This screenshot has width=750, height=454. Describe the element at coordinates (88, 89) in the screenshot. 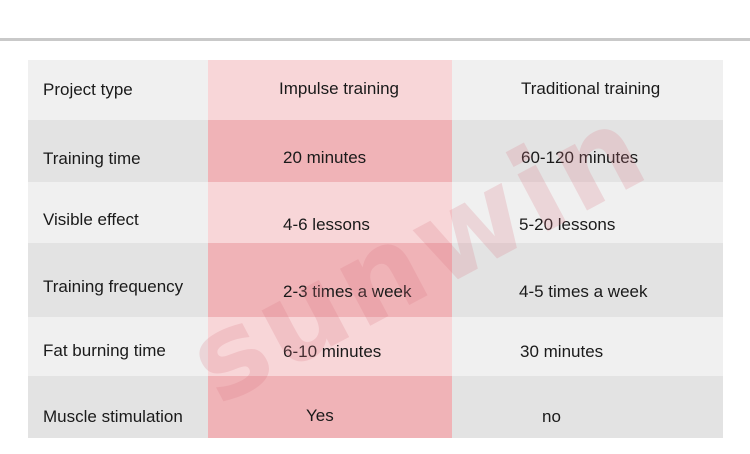

I see `header-project-type: Project type` at that location.